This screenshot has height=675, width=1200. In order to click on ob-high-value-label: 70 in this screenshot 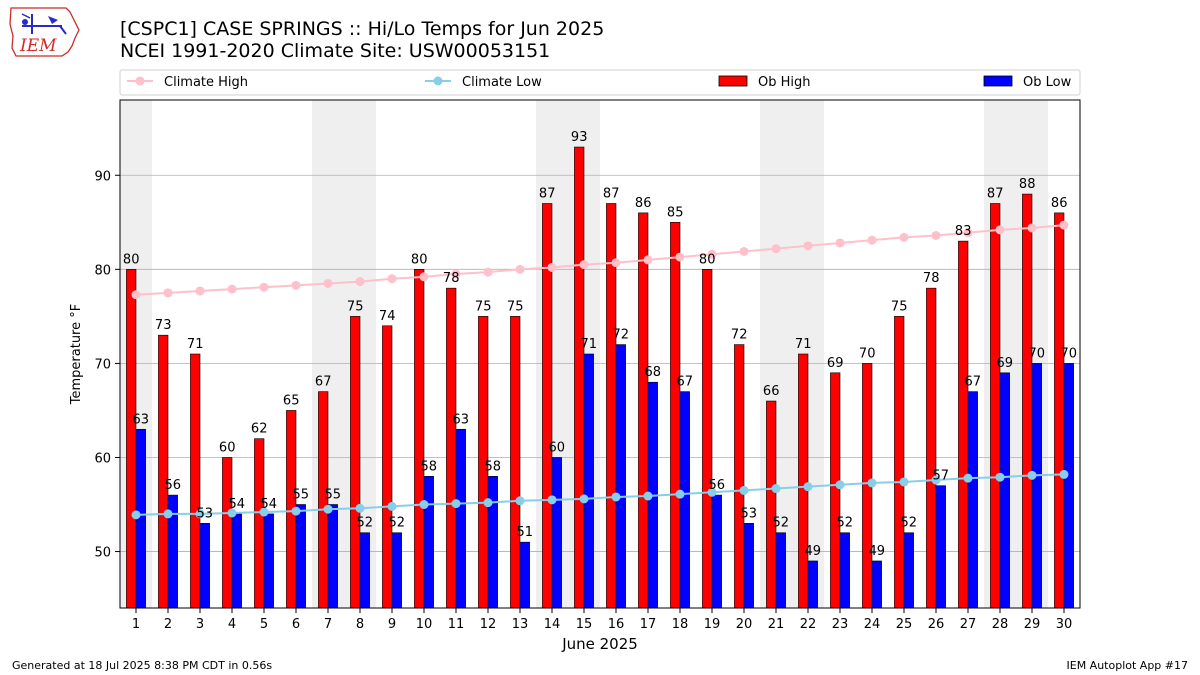, I will do `click(867, 353)`.